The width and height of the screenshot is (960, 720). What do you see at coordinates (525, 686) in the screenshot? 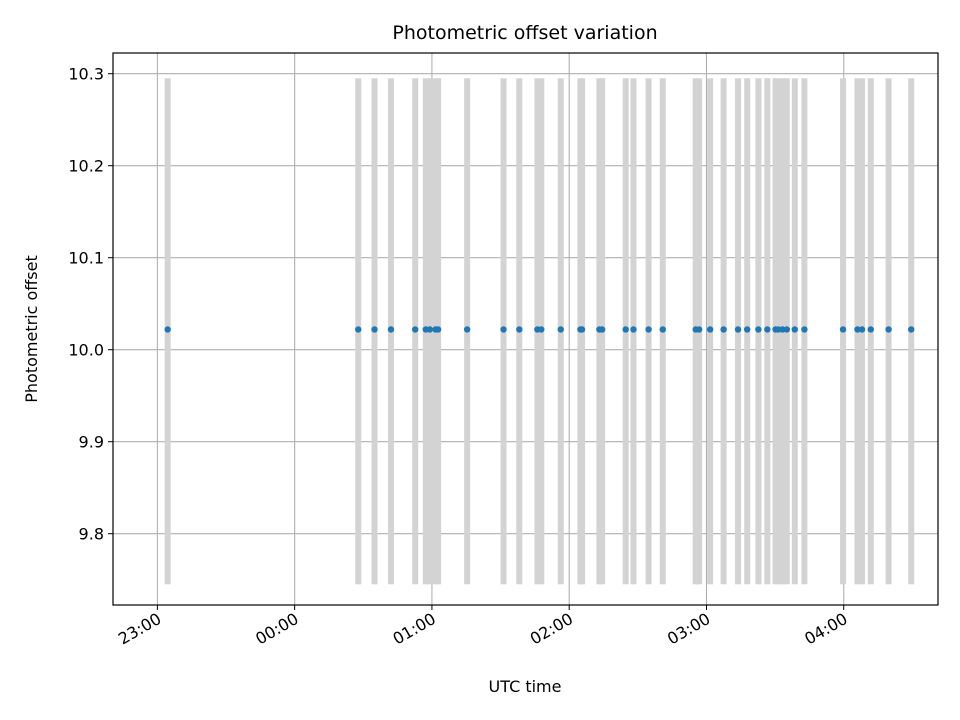
I see `x-axis-title: UTC time` at bounding box center [525, 686].